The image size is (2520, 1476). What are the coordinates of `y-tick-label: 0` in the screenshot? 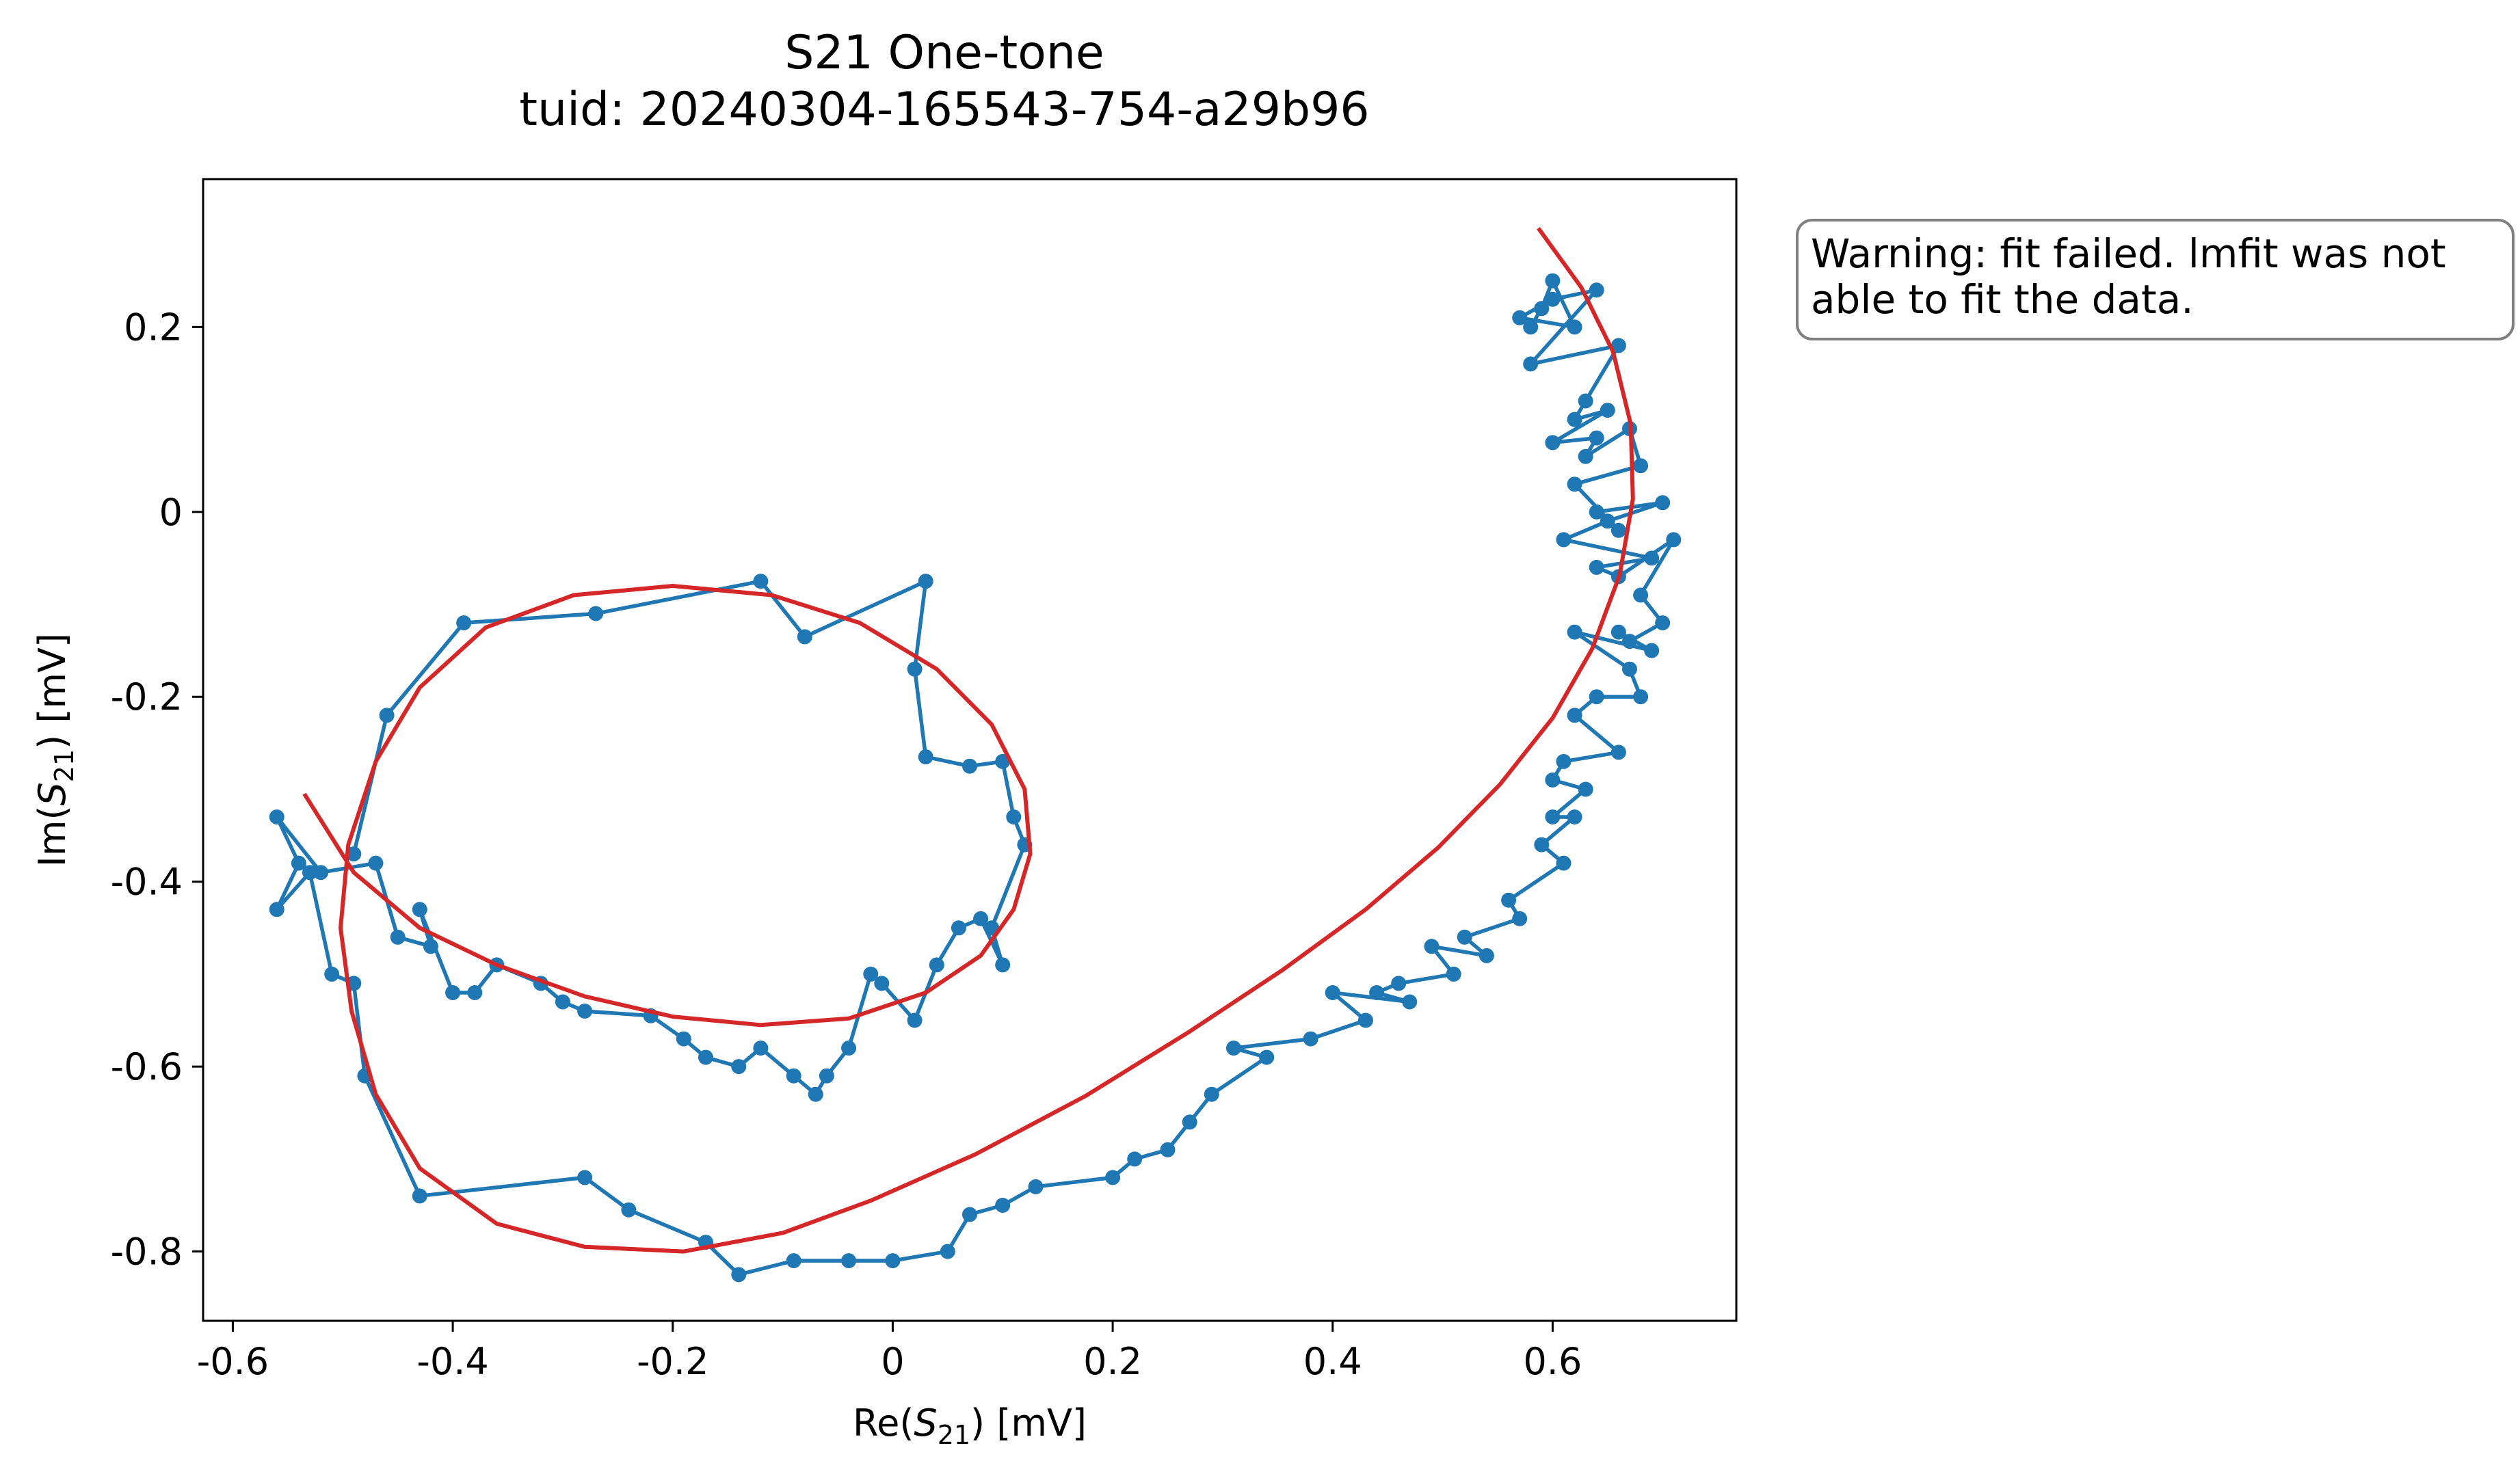 It's located at (171, 513).